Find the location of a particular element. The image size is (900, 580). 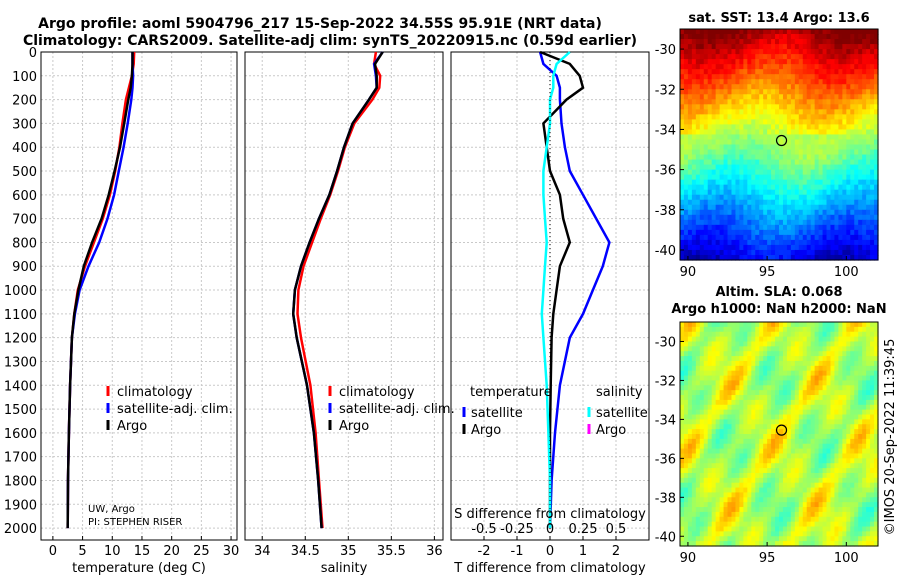

legend-label: Argo is located at coordinates (354, 426).